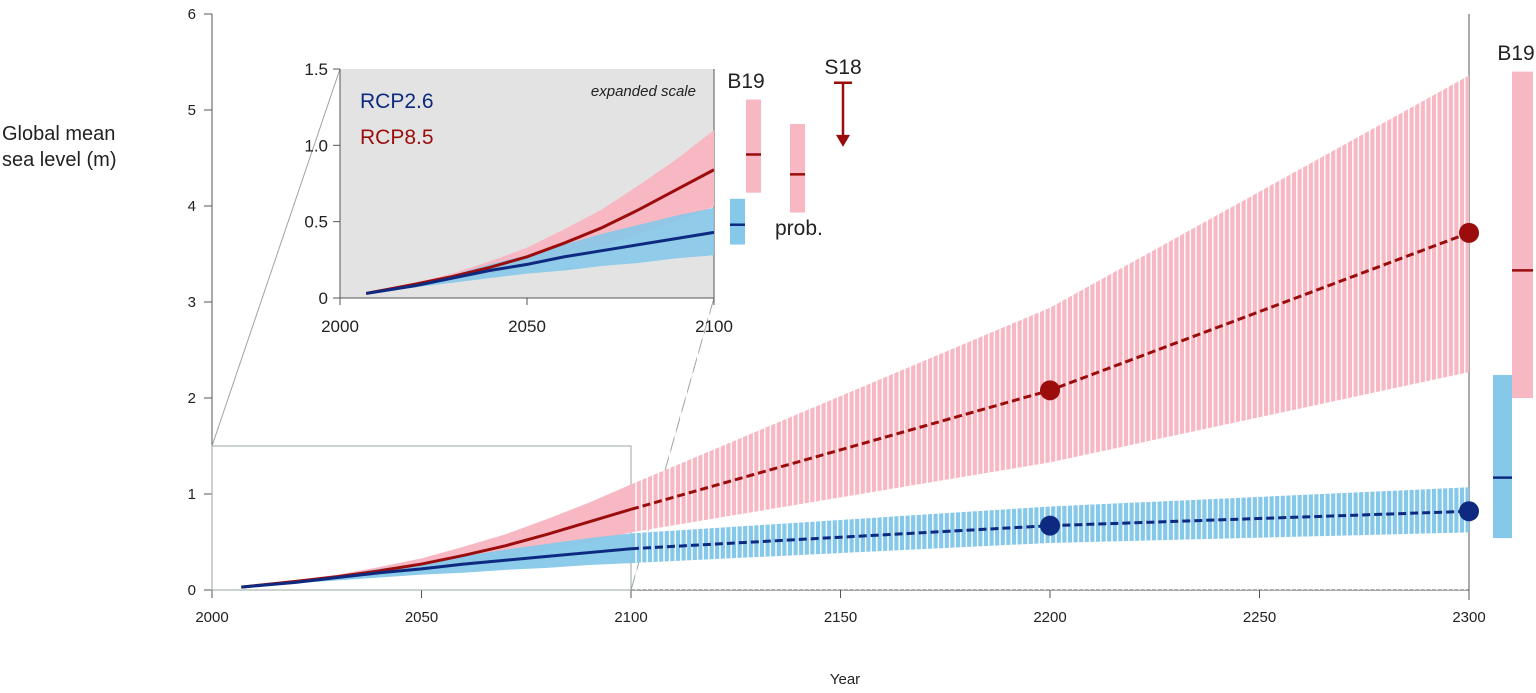  I want to click on y-tick-label: 1, so click(192, 494).